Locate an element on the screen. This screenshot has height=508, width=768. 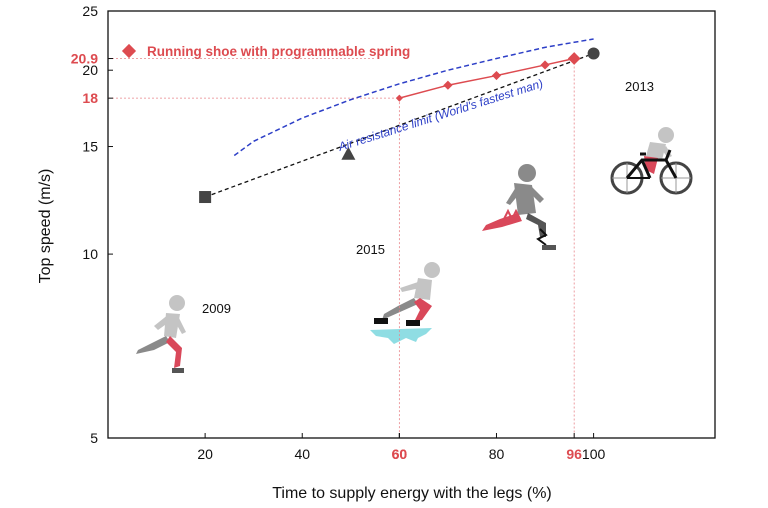
cyclist-icon is located at coordinates (651, 161).